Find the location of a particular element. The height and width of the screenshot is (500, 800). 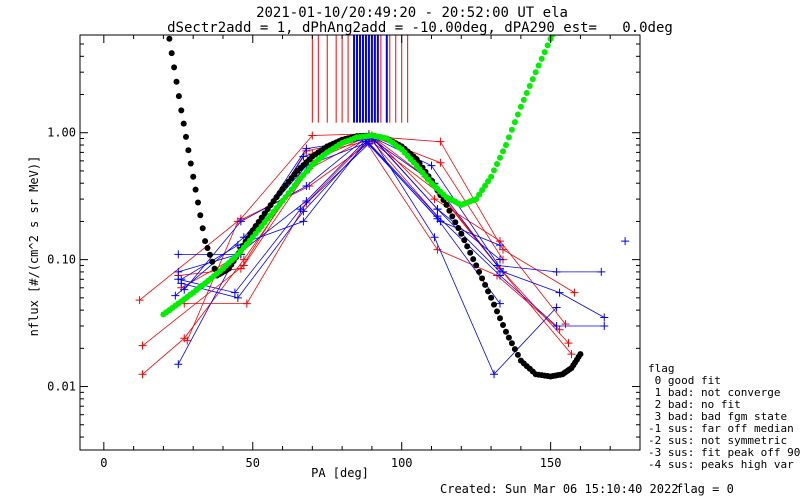

x-tick-label: 100 is located at coordinates (402, 463).